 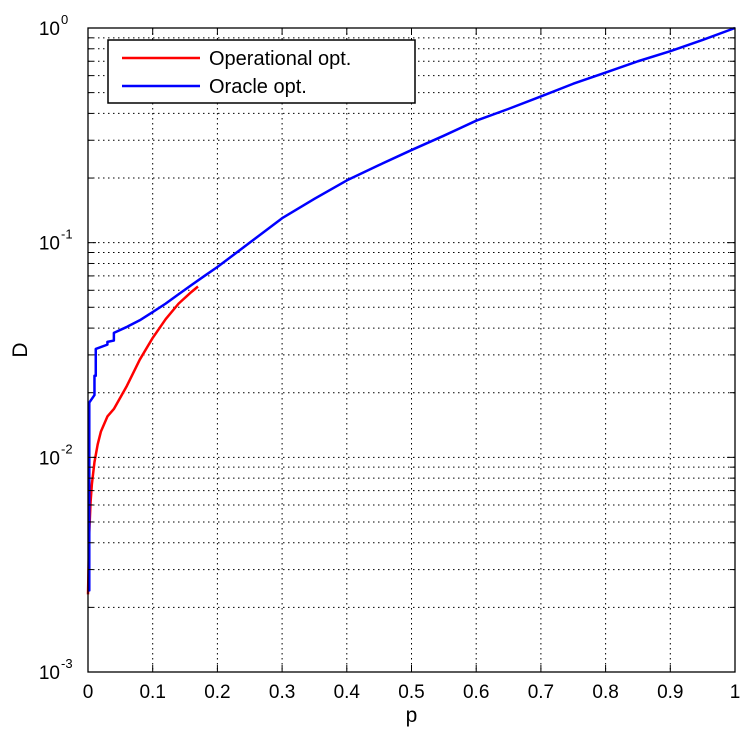 What do you see at coordinates (735, 692) in the screenshot?
I see `x-tick-label-10: 1` at bounding box center [735, 692].